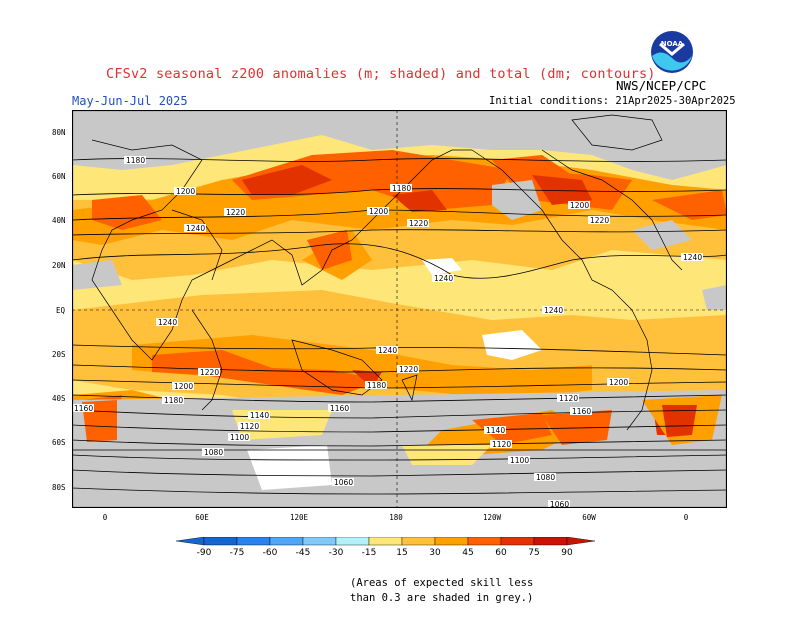 This screenshot has width=800, height=618. What do you see at coordinates (589, 517) in the screenshot?
I see `lon-label: 60W` at bounding box center [589, 517].